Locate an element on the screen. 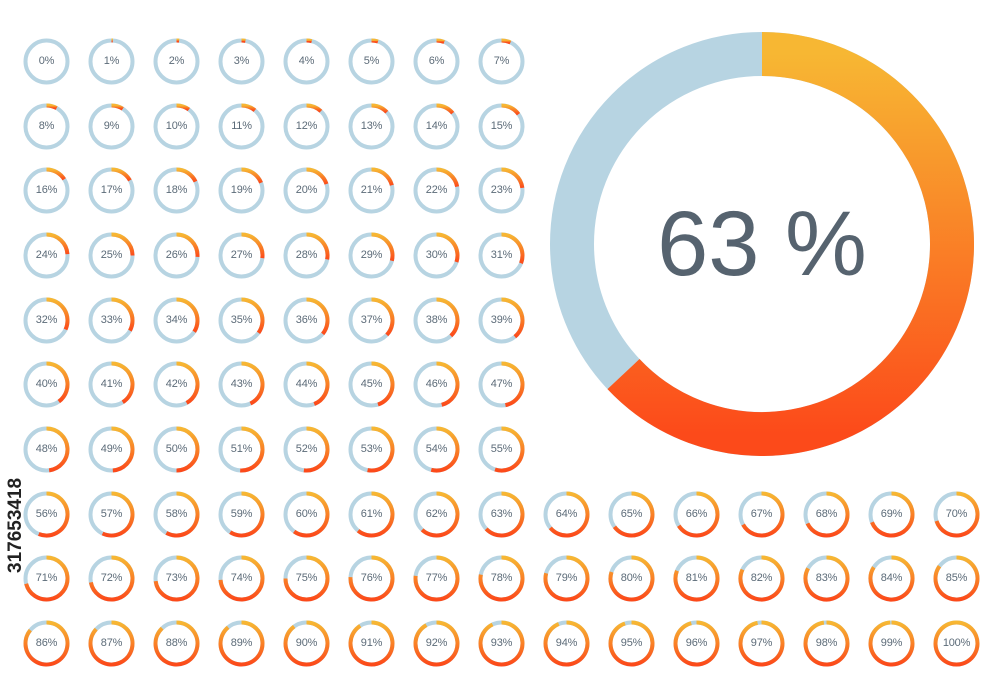  progress-ring-label: 62% is located at coordinates (436, 514).